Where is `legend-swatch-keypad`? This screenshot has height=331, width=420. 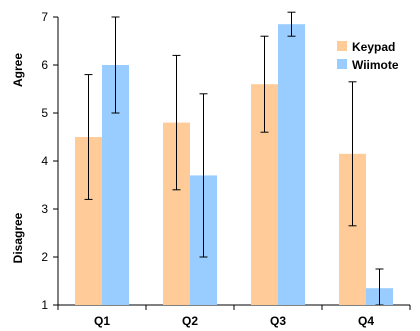
legend-swatch-keypad is located at coordinates (342, 46).